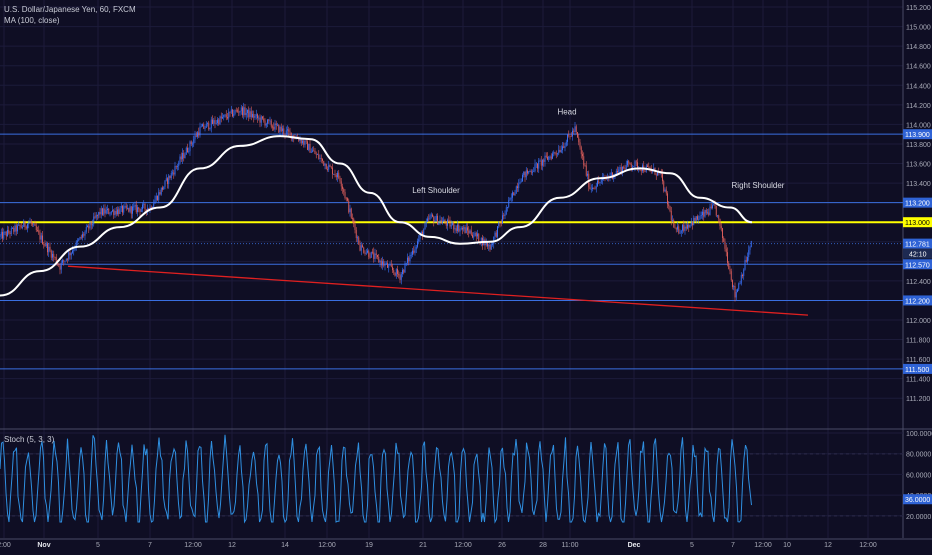  What do you see at coordinates (32, 20) in the screenshot?
I see `ma-indicator-label: MA (100, close)` at bounding box center [32, 20].